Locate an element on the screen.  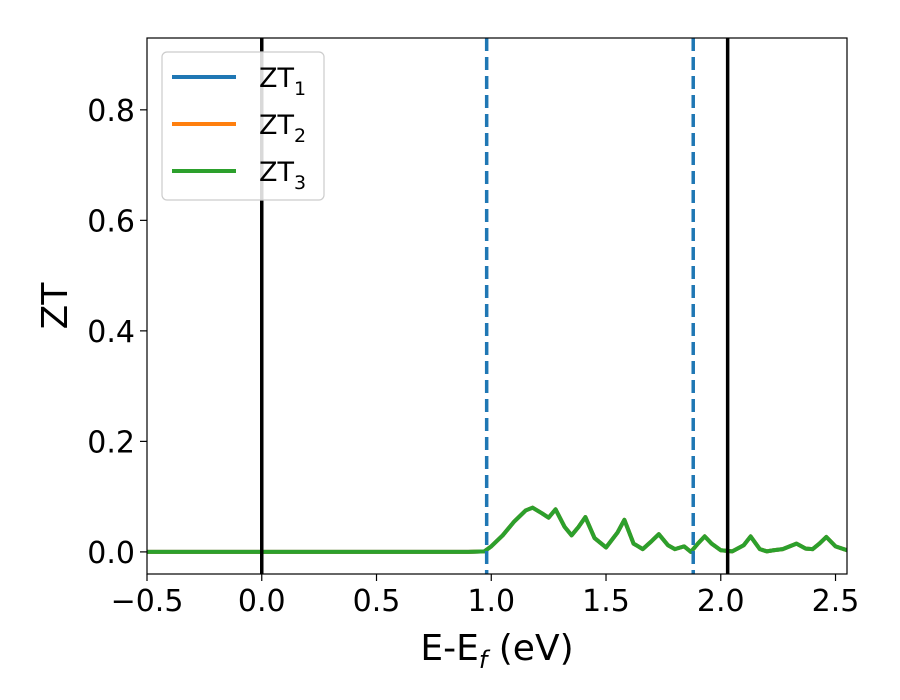
y-tick-label: 0.6 is located at coordinates (111, 221).